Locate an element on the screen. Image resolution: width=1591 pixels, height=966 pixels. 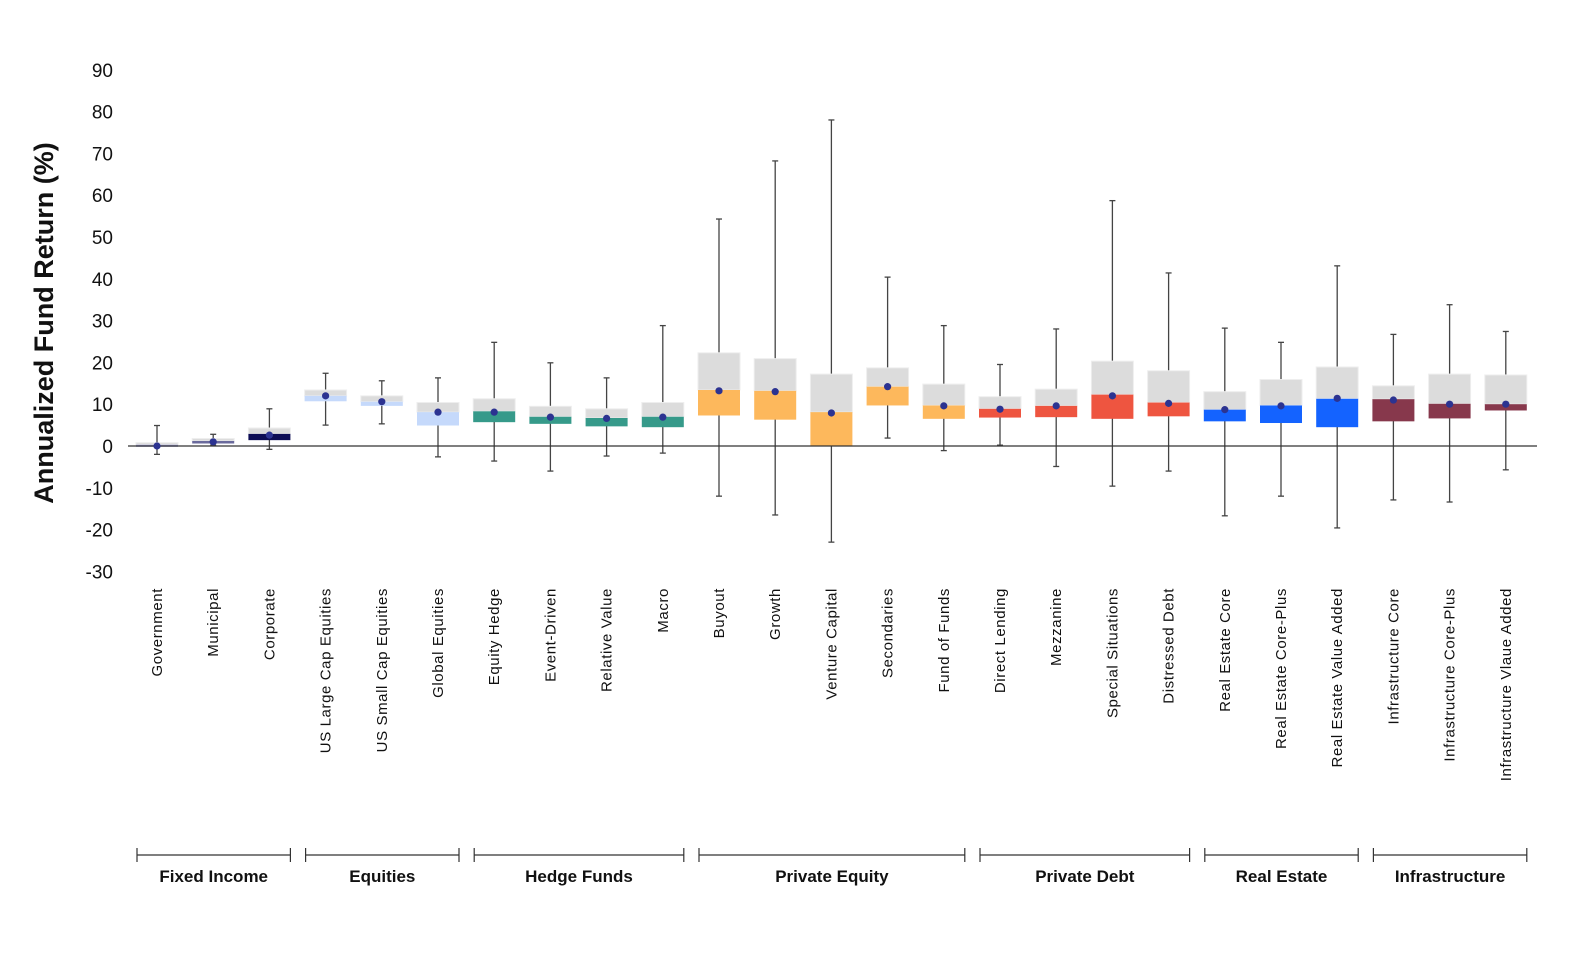
group-hedge-funds: Hedge Funds is located at coordinates (579, 867).